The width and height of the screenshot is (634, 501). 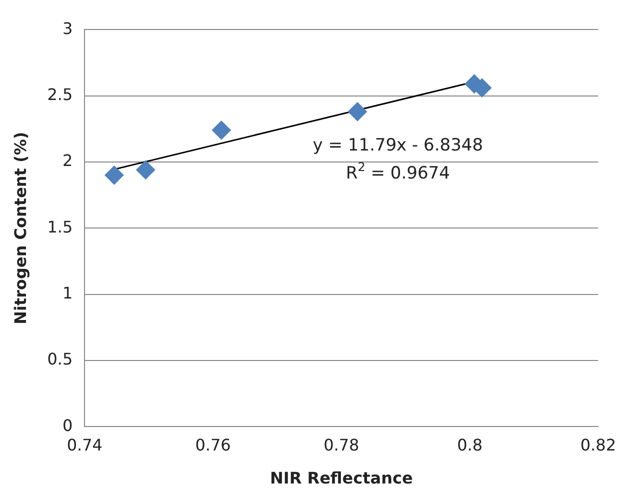 I want to click on y-tick-label: 0, so click(x=67, y=425).